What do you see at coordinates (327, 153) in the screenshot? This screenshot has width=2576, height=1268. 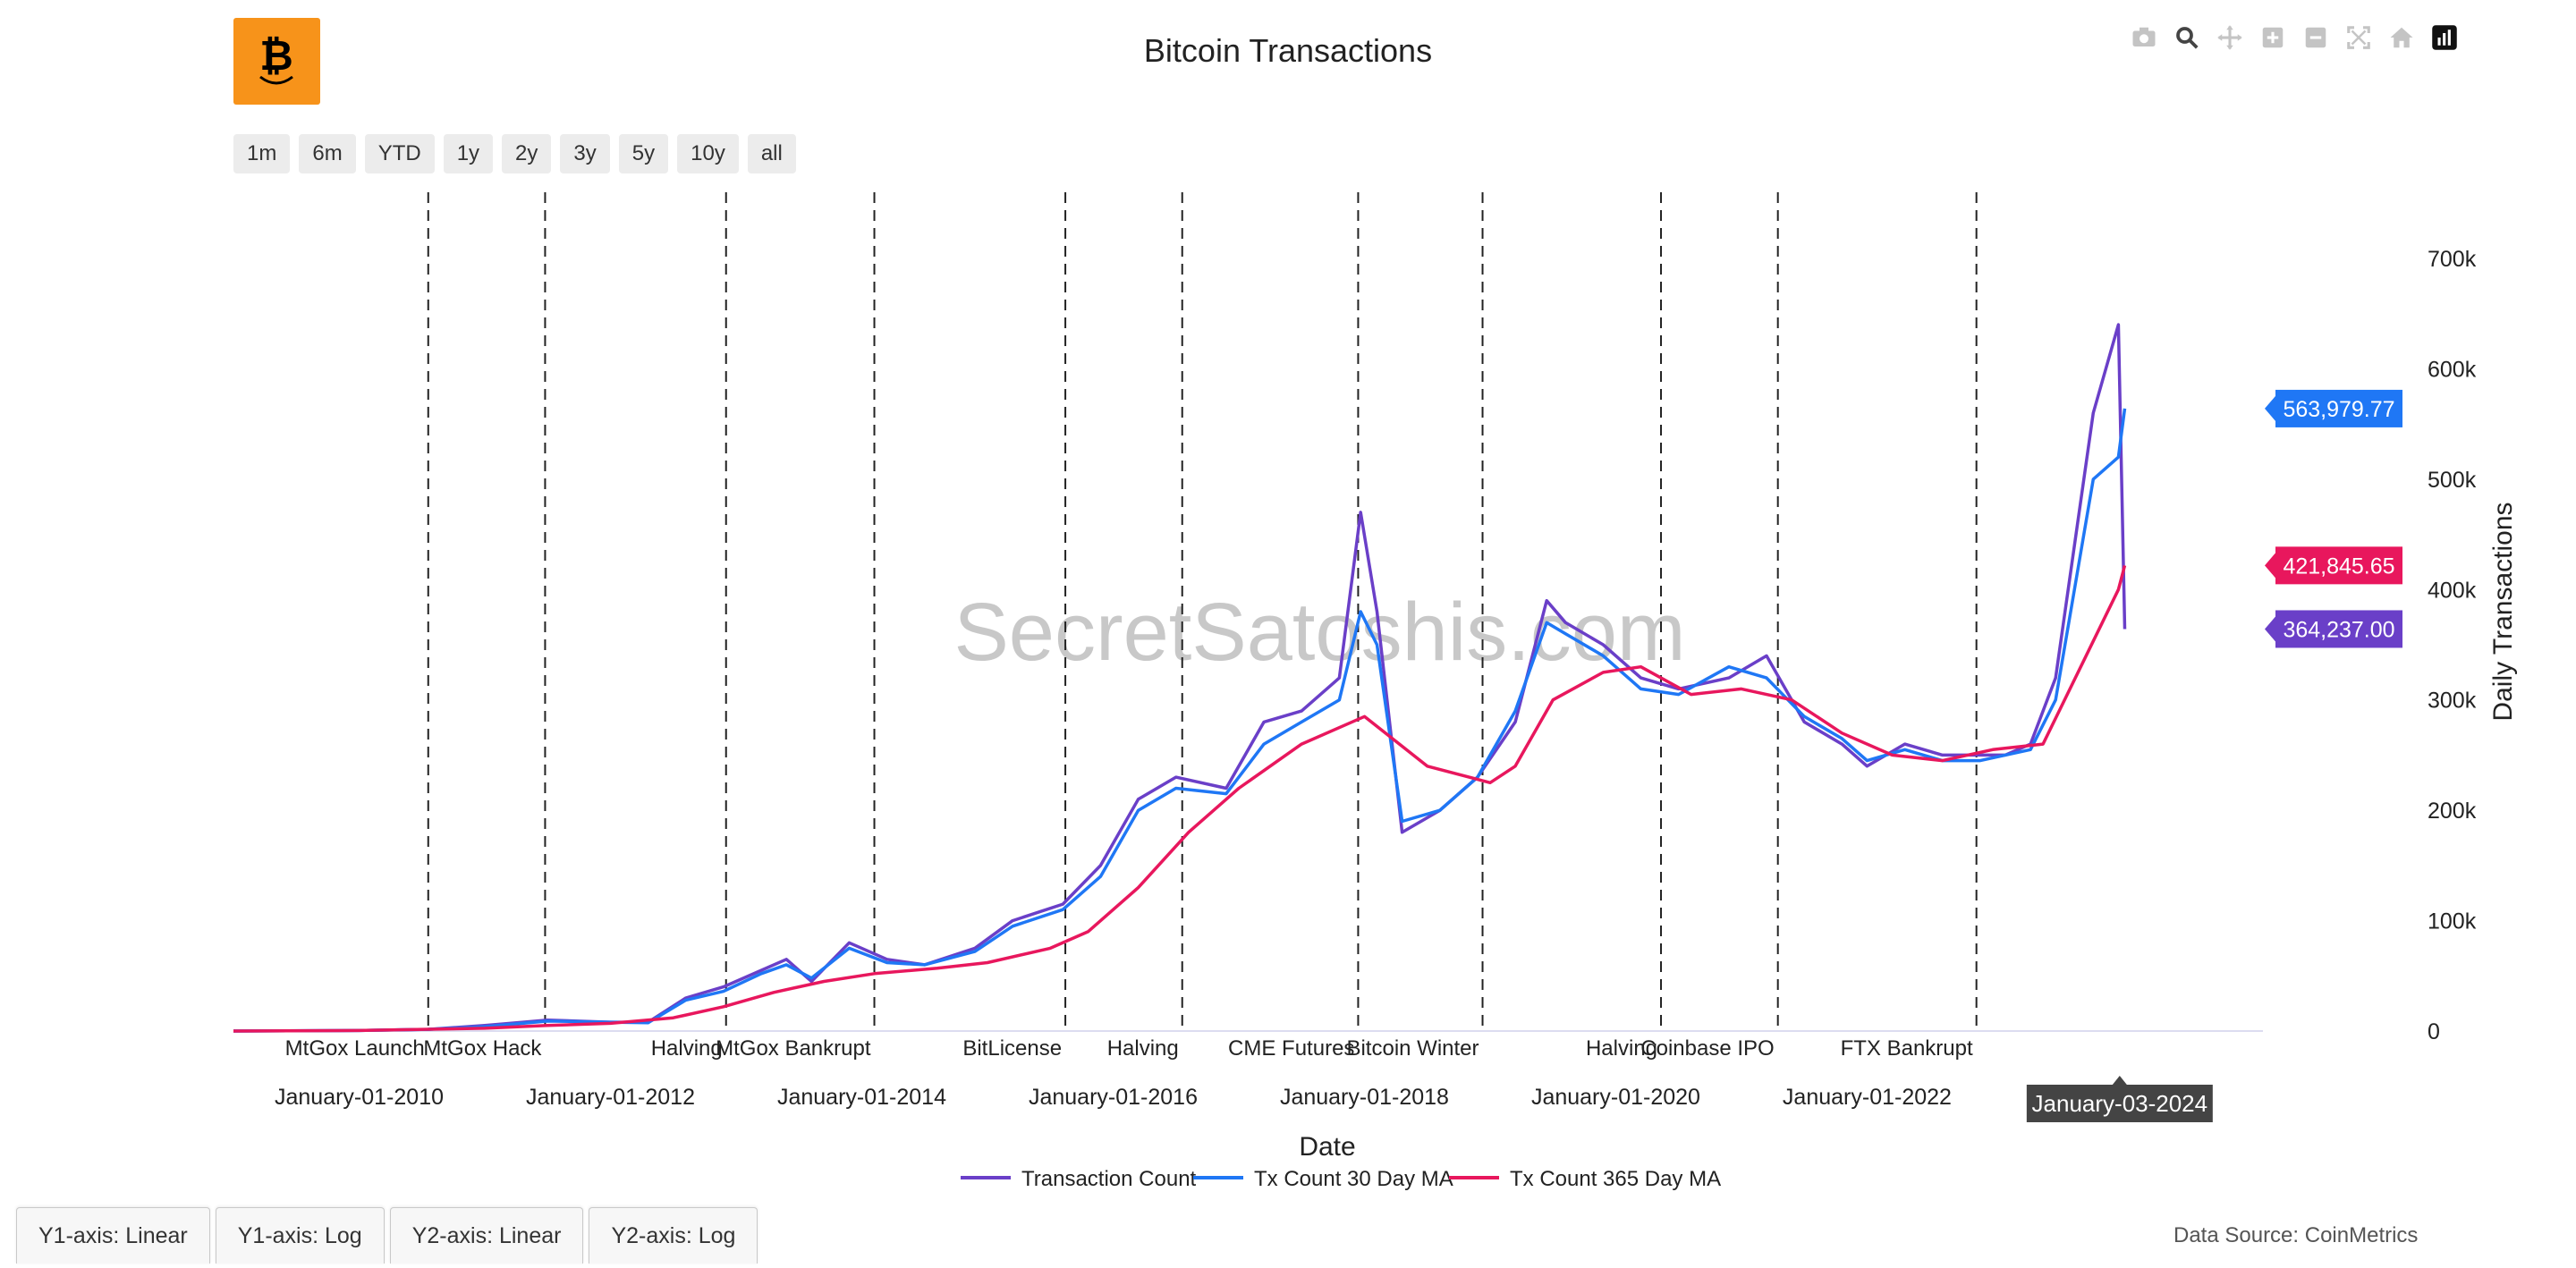 I see `range-button-6m: 6m` at bounding box center [327, 153].